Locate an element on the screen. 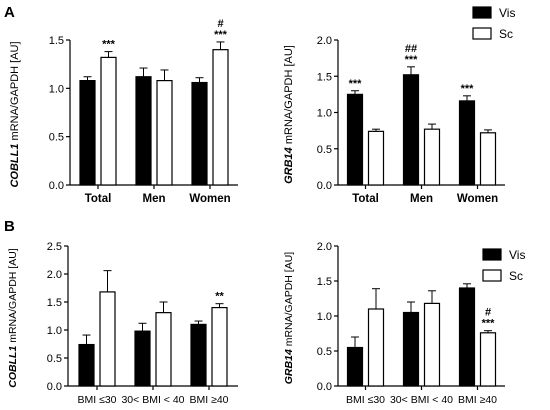  significance-marker: ** is located at coordinates (219, 297).